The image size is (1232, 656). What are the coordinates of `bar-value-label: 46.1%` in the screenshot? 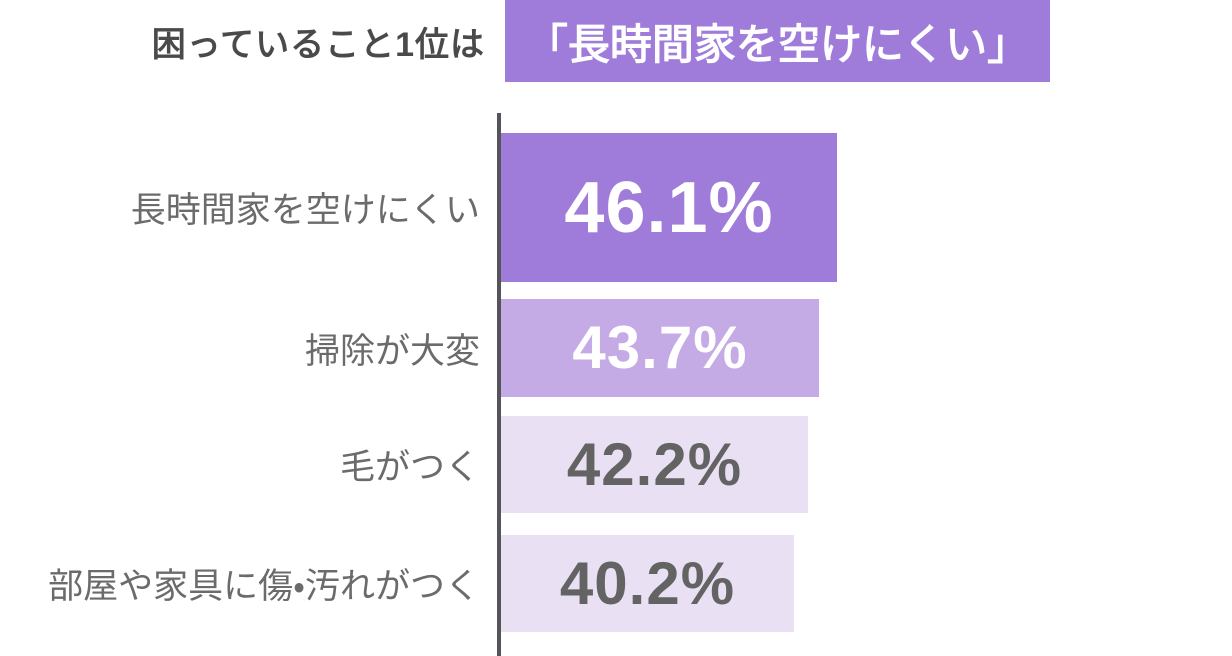 It's located at (669, 207).